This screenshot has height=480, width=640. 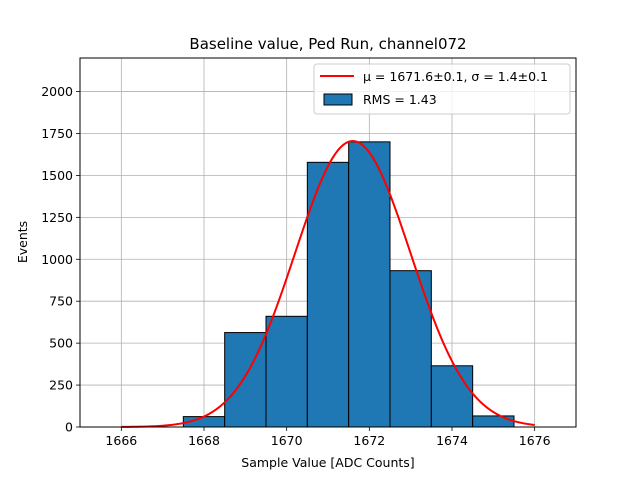 I want to click on y-tick-label: 2000, so click(x=57, y=91).